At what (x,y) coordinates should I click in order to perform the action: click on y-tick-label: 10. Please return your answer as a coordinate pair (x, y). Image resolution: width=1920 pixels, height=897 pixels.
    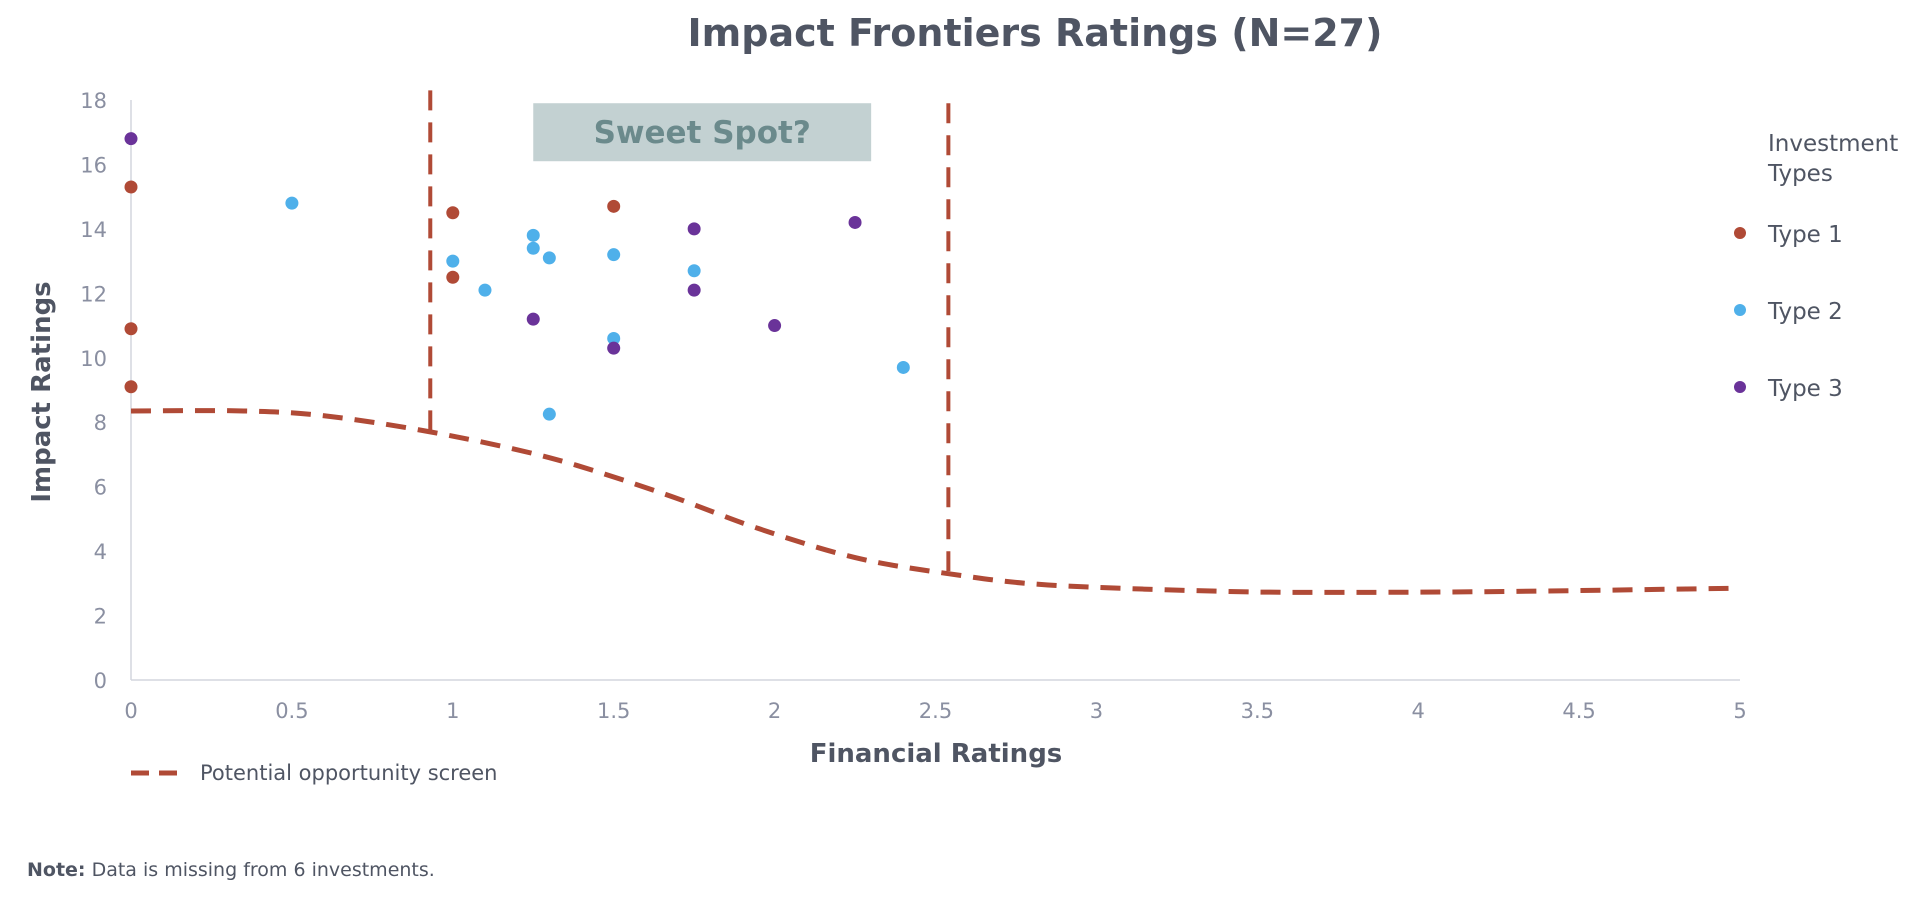
    Looking at the image, I should click on (93, 359).